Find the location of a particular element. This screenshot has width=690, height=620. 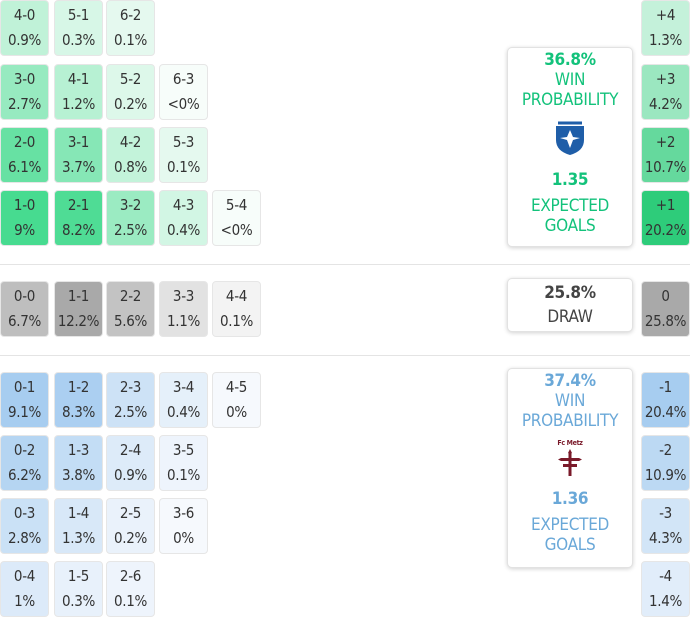

score-label: 1-2 is located at coordinates (78, 387).